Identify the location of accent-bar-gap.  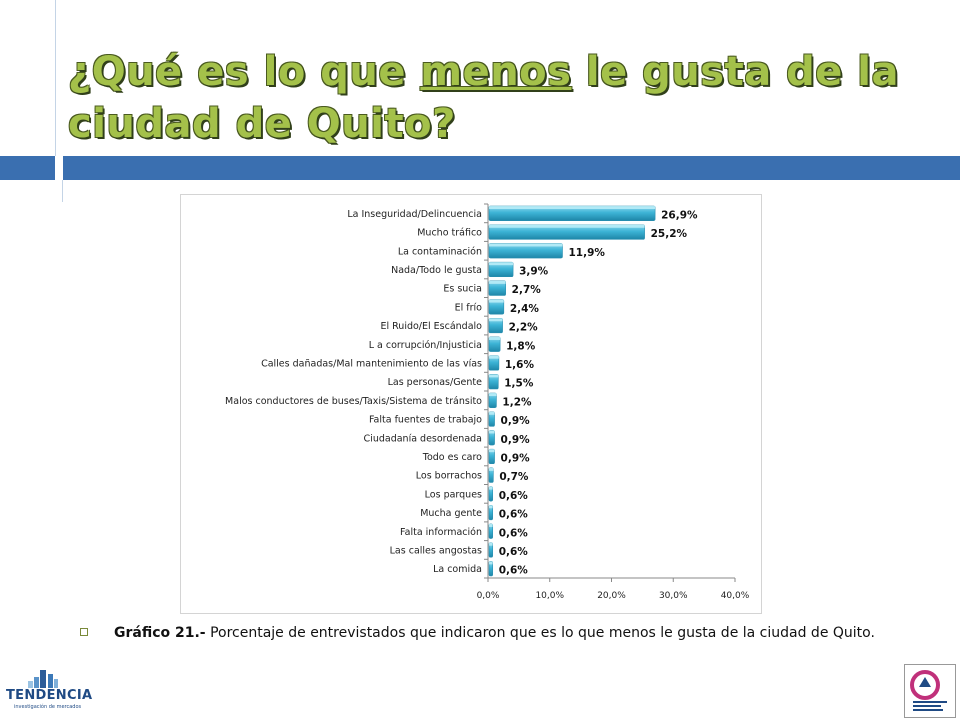
(59, 168).